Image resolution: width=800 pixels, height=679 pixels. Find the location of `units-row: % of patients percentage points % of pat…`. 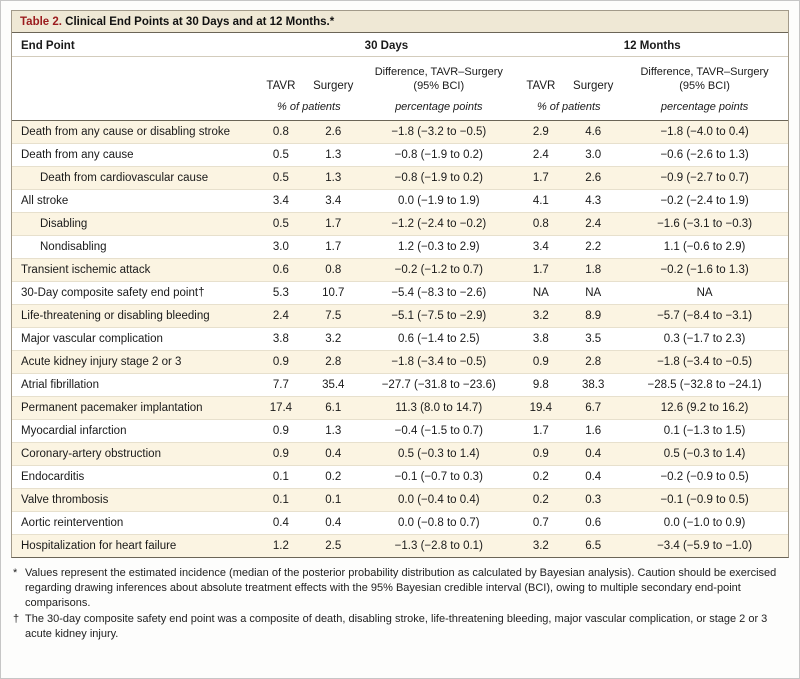

units-row: % of patients percentage points % of pat… is located at coordinates (400, 108).